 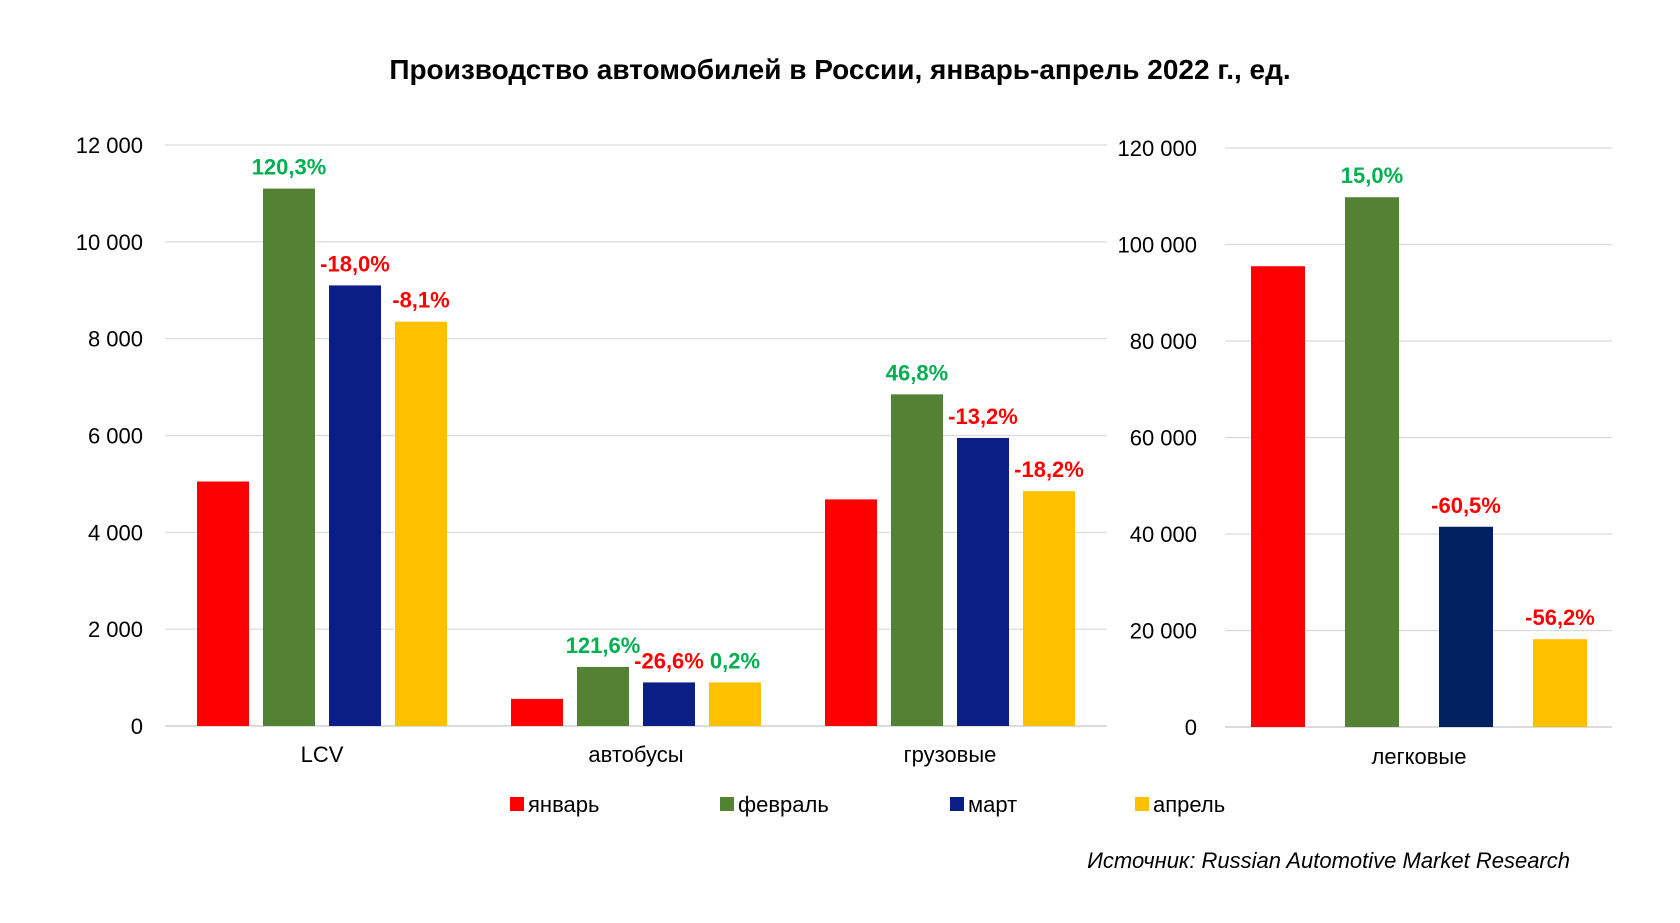 I want to click on data-label: -8,1%, so click(x=420, y=300).